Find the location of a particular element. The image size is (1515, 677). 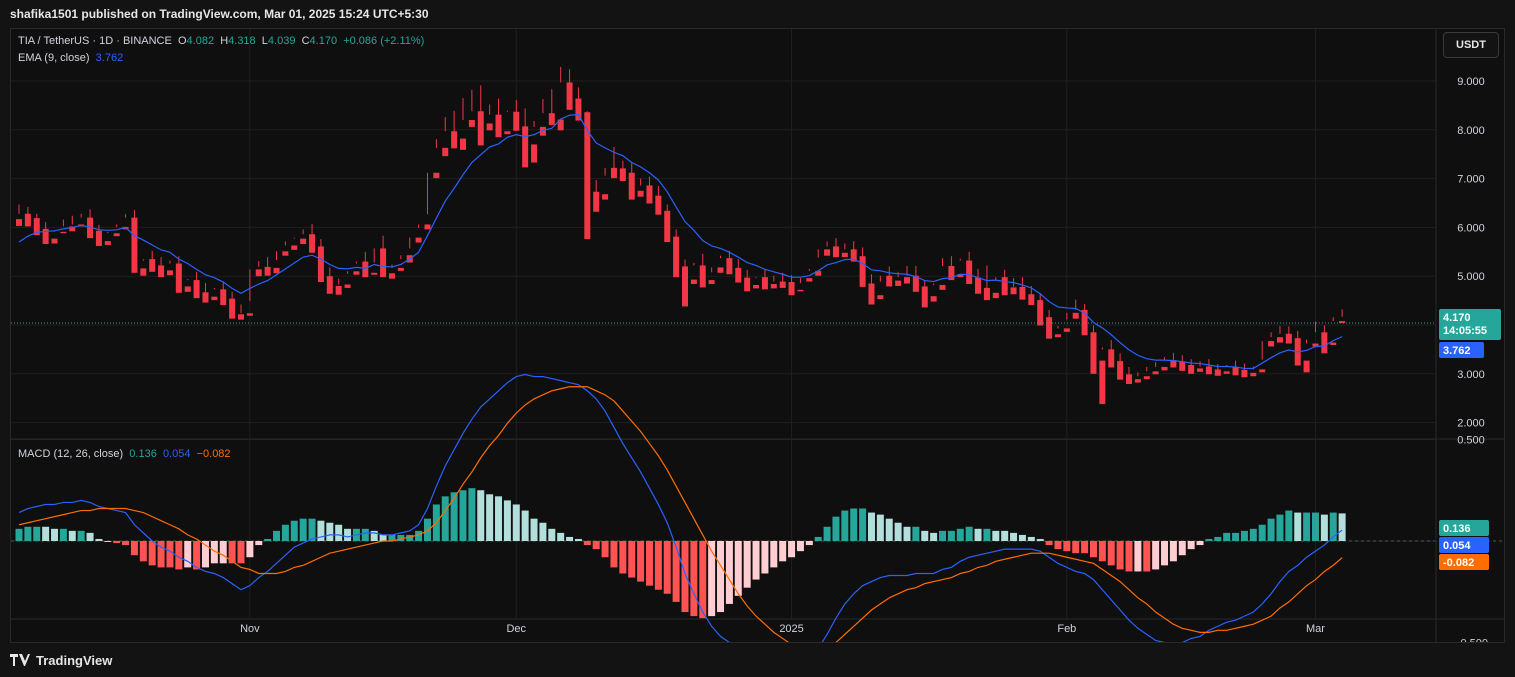

footer-brand: TradingView is located at coordinates (74, 660).